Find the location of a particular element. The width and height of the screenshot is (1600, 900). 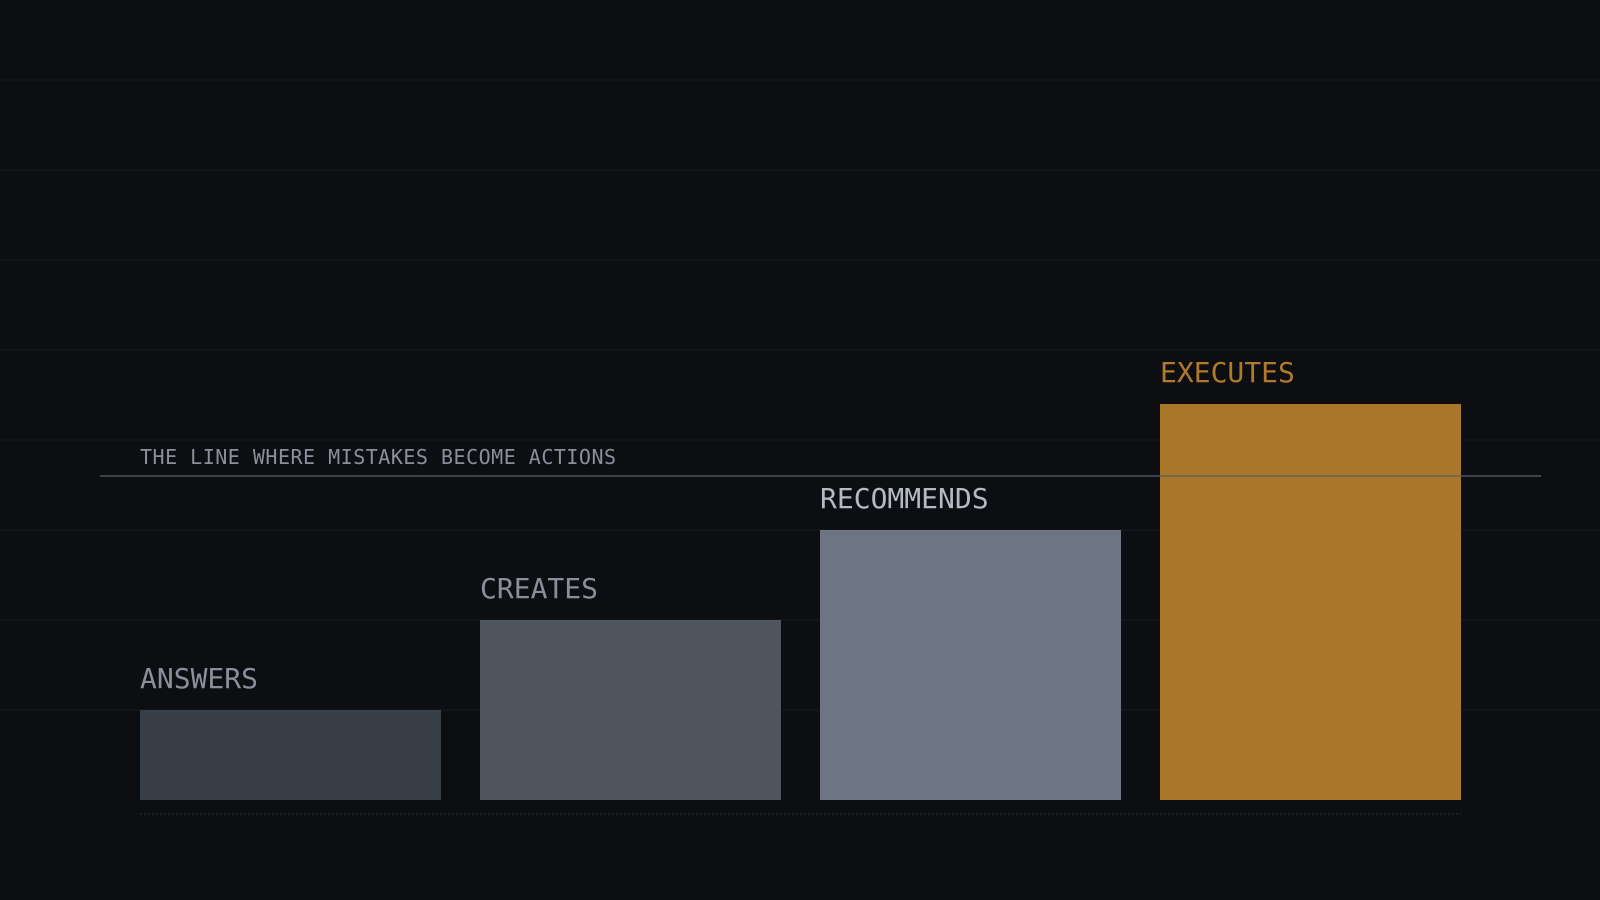

bar-label-answers: ANSWERS is located at coordinates (199, 678).